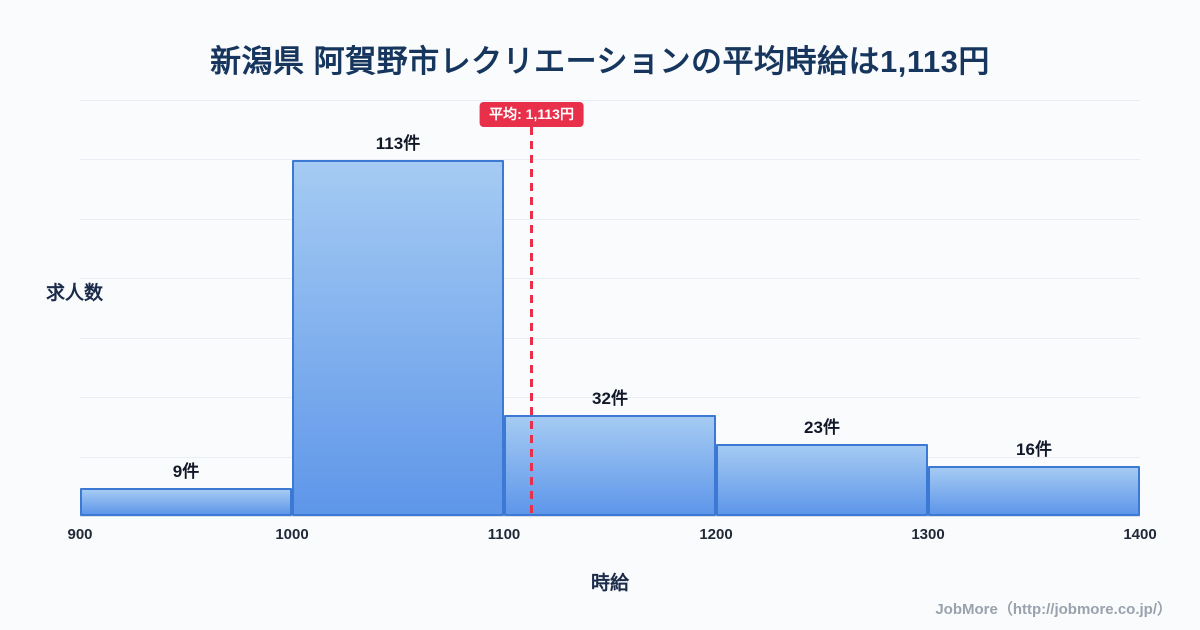 This screenshot has height=630, width=1200. What do you see at coordinates (532, 321) in the screenshot?
I see `average-line` at bounding box center [532, 321].